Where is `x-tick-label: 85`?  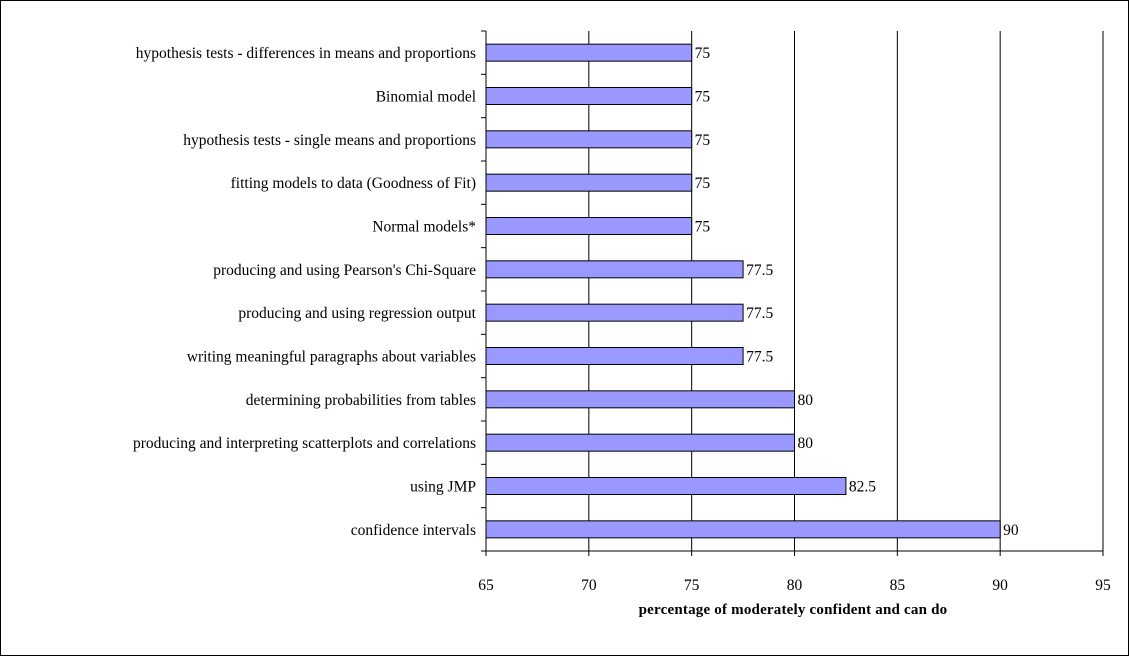
x-tick-label: 85 is located at coordinates (898, 585).